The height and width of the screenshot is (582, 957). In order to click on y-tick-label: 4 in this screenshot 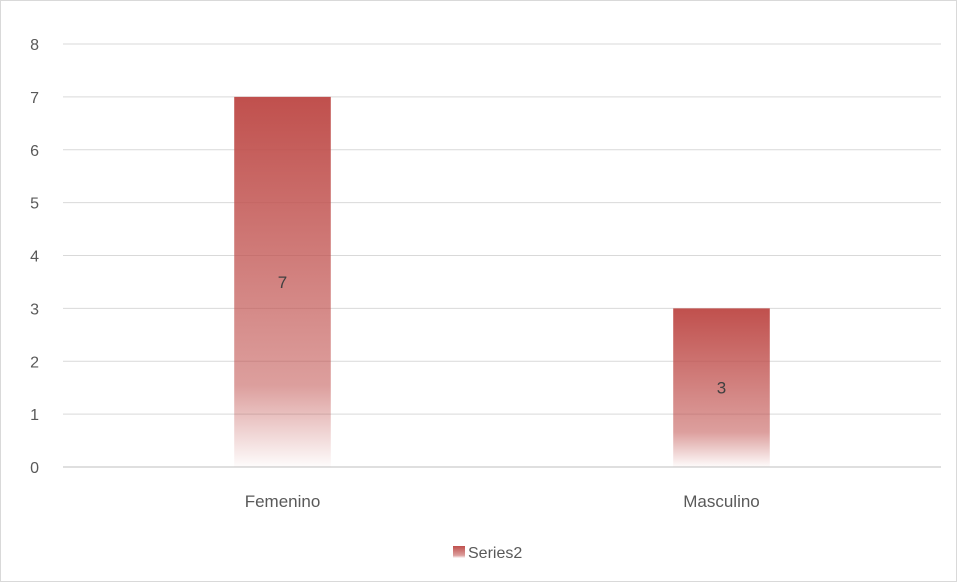, I will do `click(34, 257)`.